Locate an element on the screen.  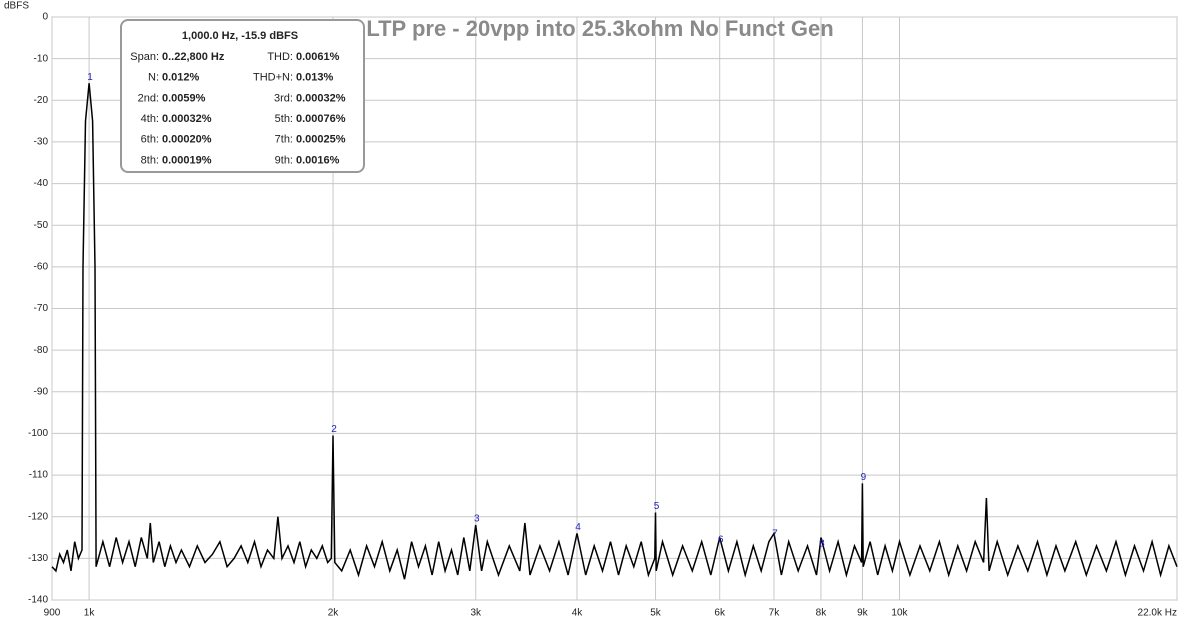
y-tick-label: -60 is located at coordinates (41, 266).